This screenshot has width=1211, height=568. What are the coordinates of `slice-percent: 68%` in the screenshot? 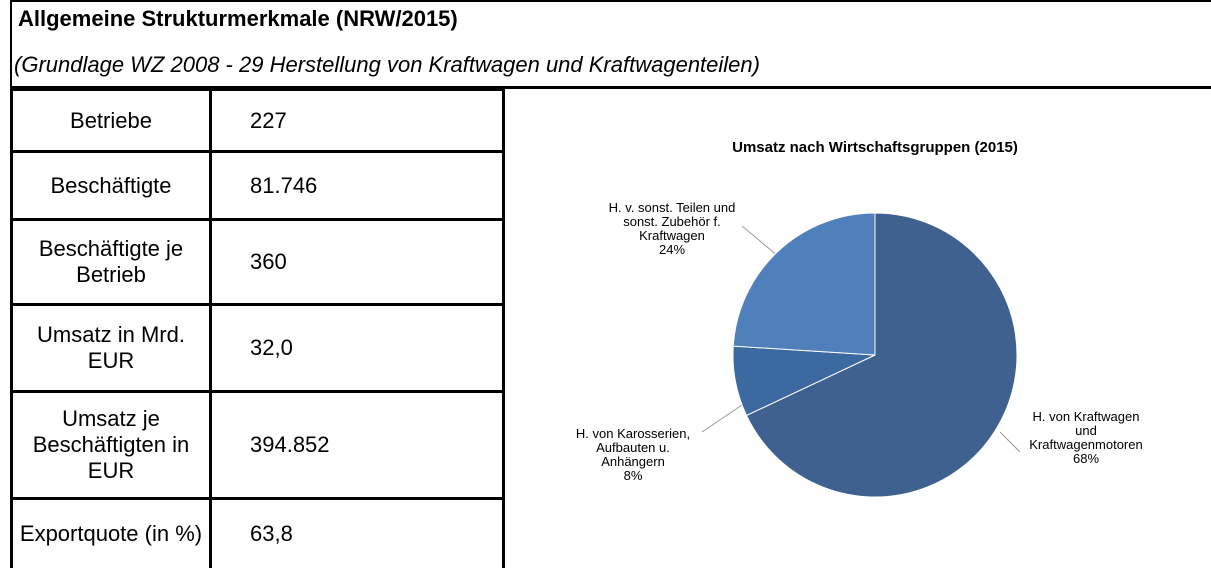 It's located at (1086, 458).